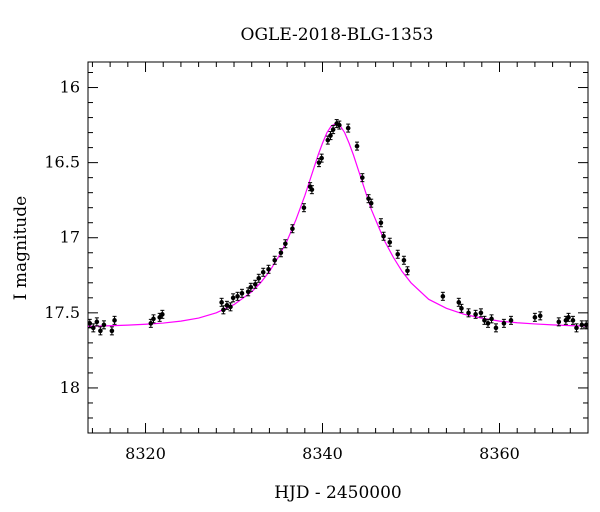 The height and width of the screenshot is (512, 600). Describe the element at coordinates (70, 237) in the screenshot. I see `y-tick-label: 17` at that location.